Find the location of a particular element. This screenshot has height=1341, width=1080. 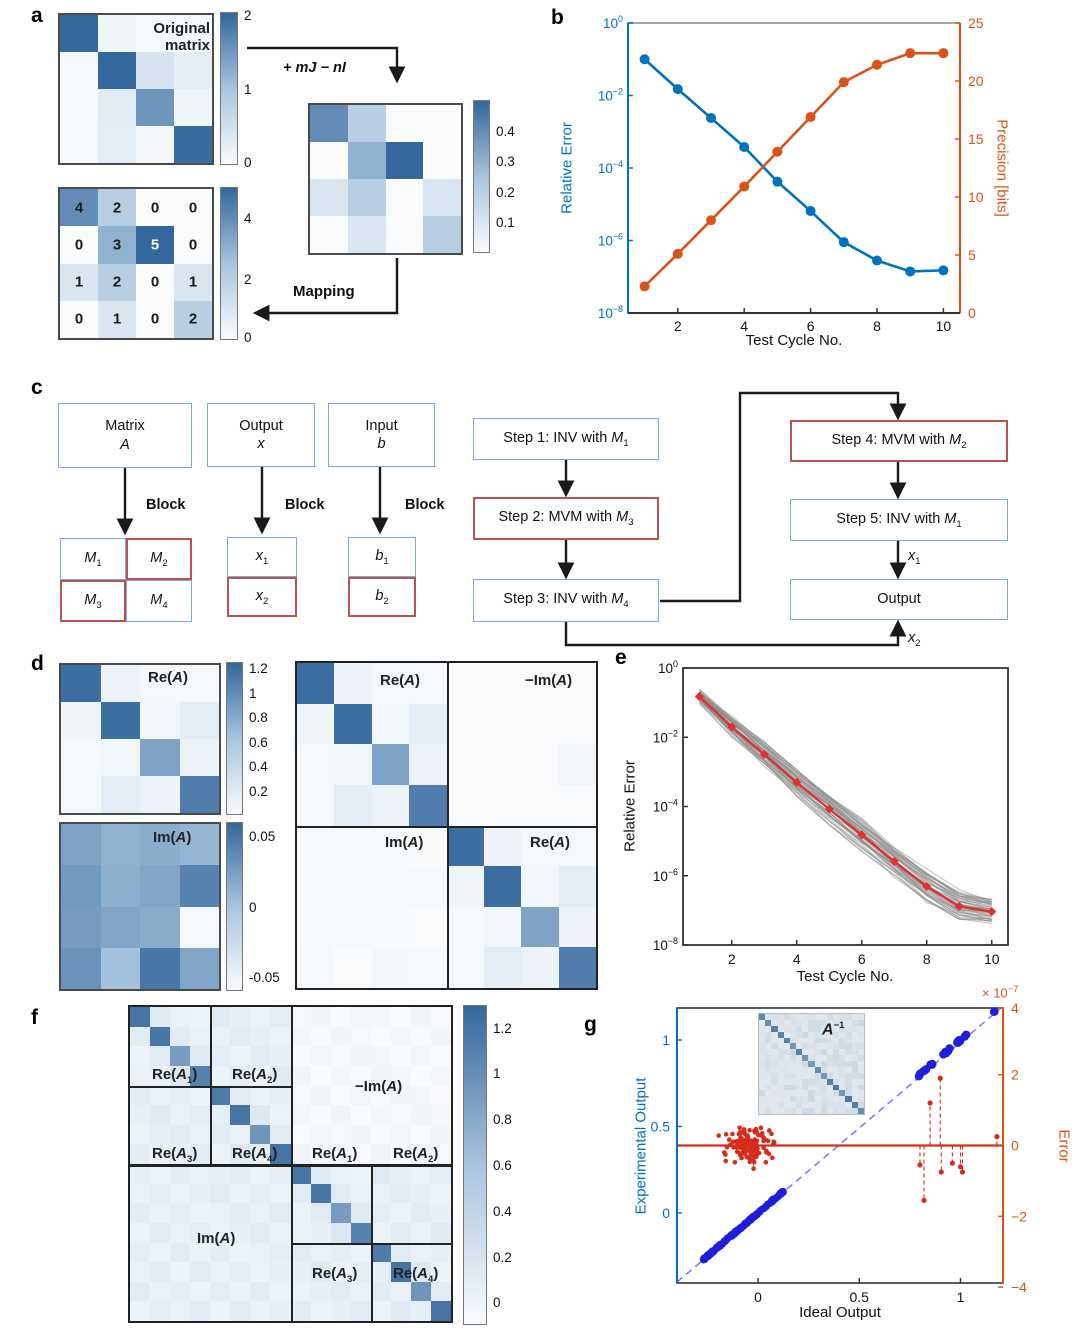

colorbar-tick-label: -0.05 is located at coordinates (264, 977).